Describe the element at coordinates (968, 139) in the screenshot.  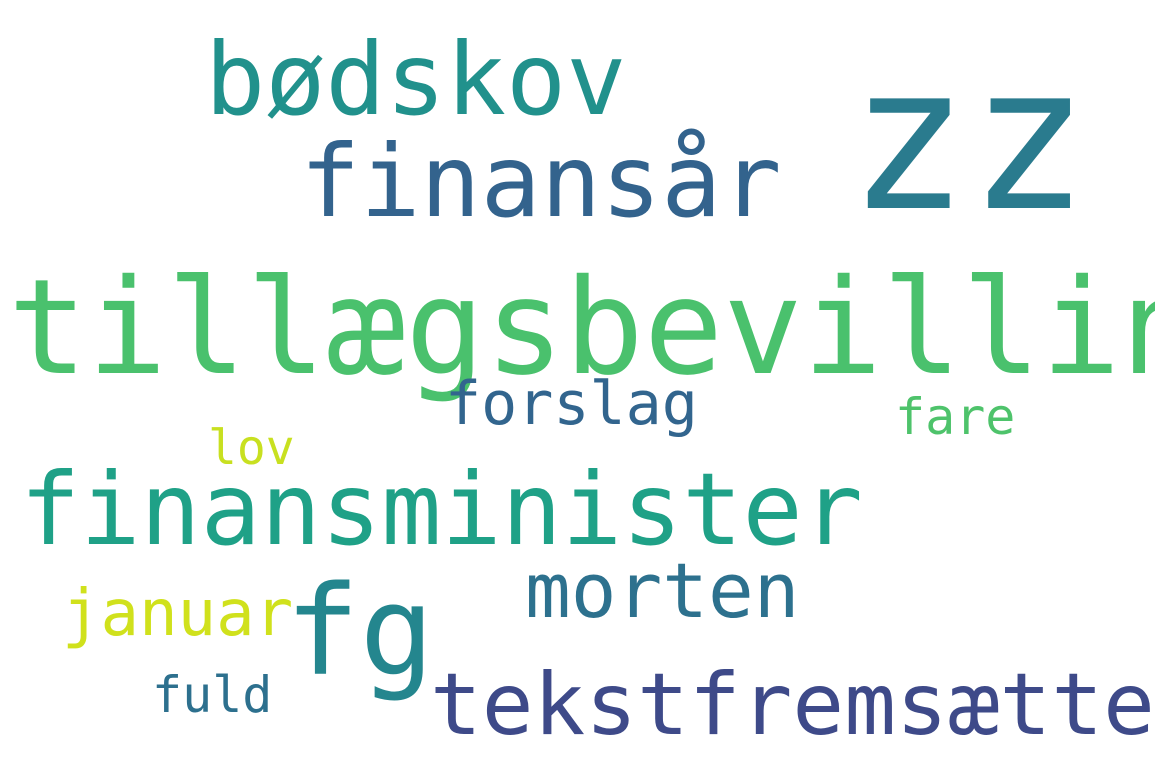
I see `word-zz: zz` at that location.